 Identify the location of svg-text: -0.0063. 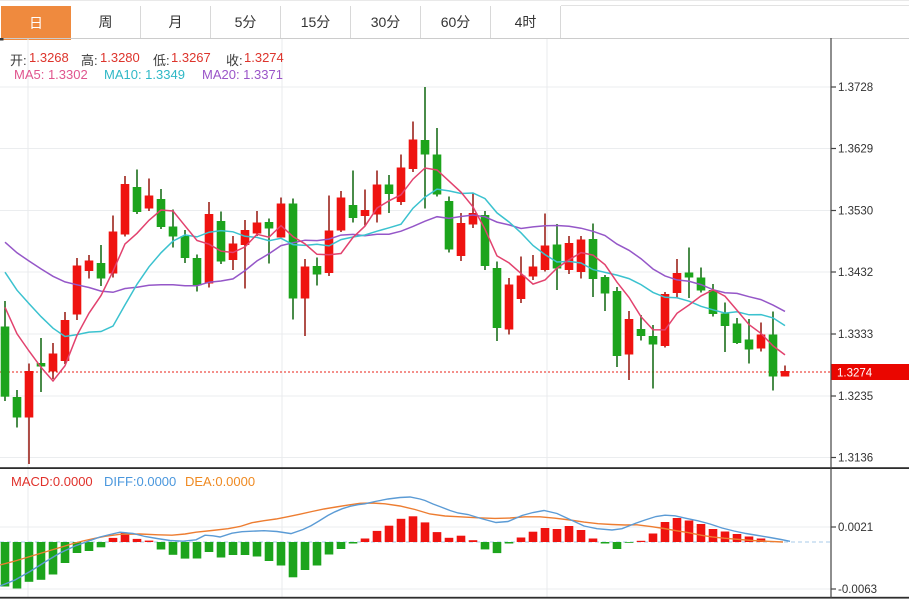
(857, 590).